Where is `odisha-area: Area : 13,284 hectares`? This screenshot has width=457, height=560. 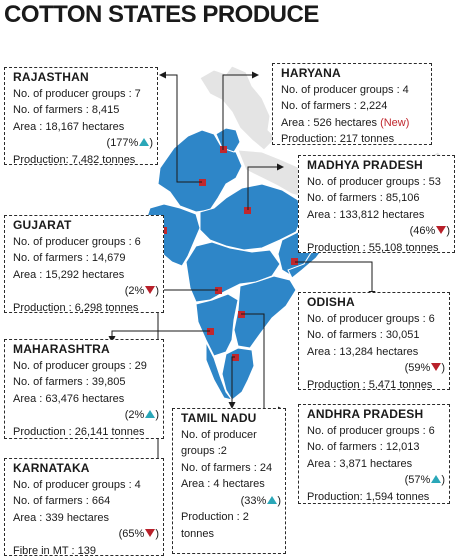 odisha-area: Area : 13,284 hectares is located at coordinates (363, 351).